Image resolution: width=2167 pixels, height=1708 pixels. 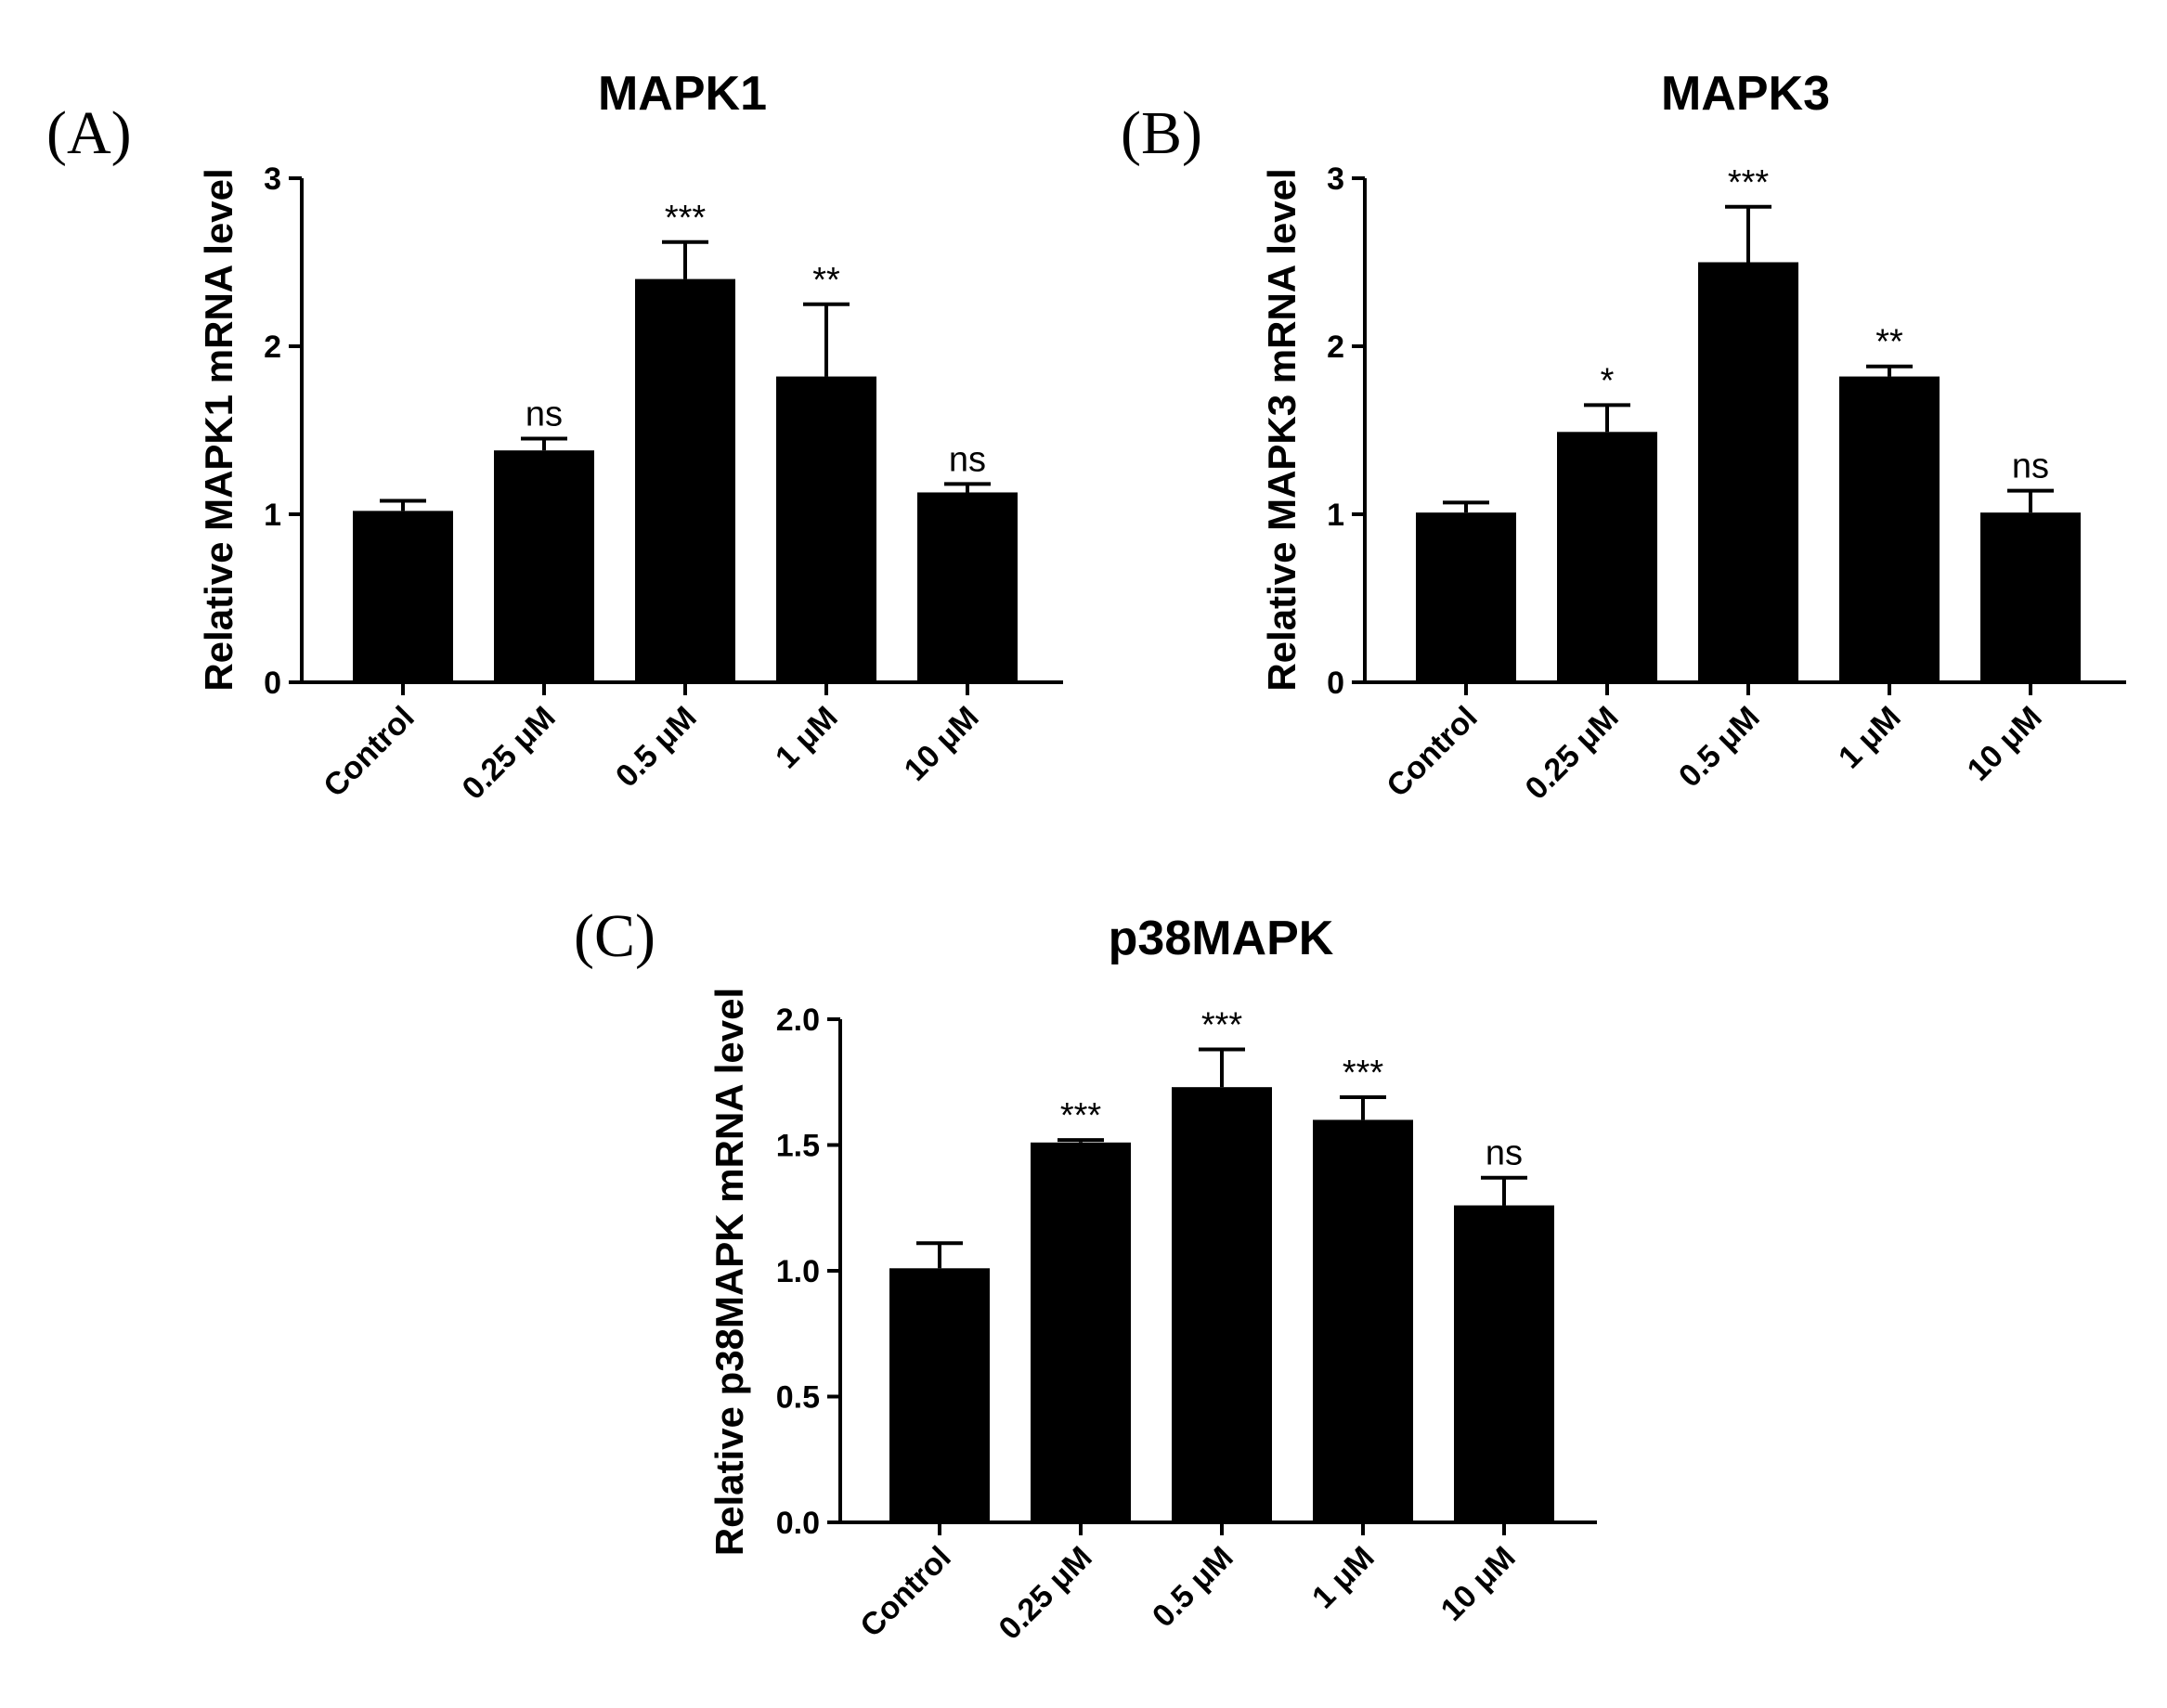 I want to click on y-axis-label: Relative p38MAPK mRNA level, so click(x=729, y=1272).